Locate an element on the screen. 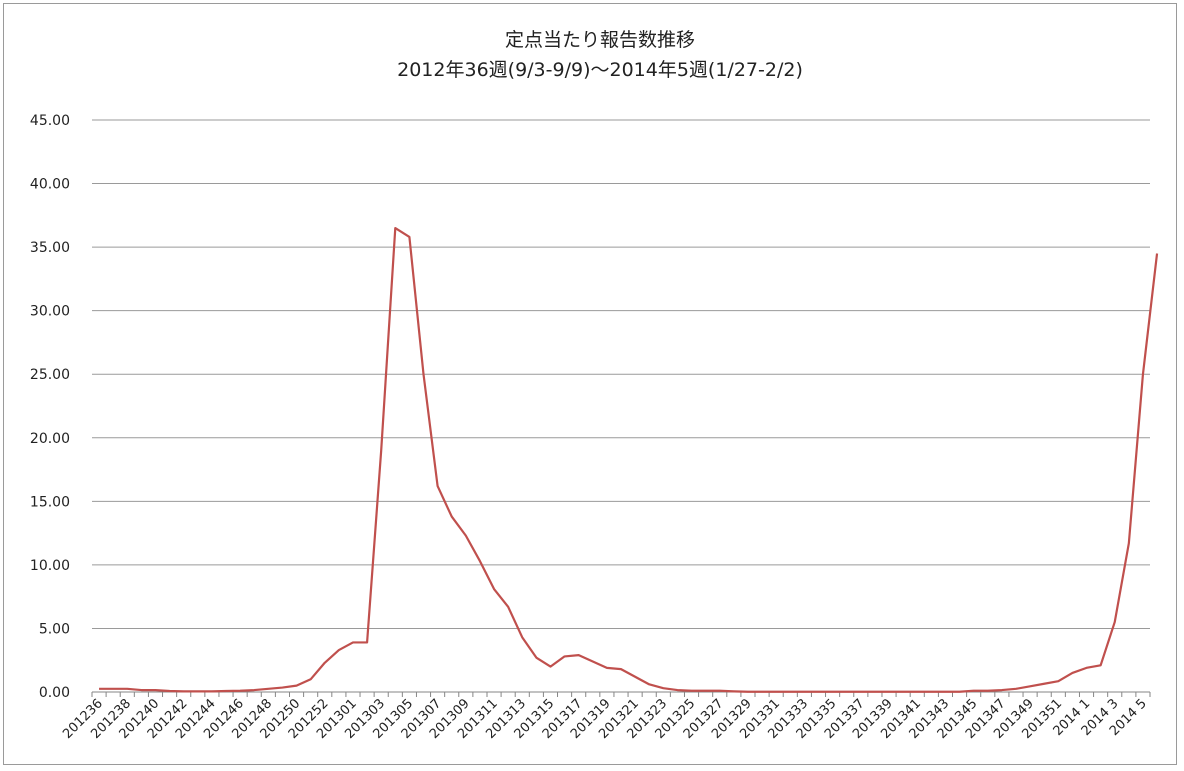 This screenshot has height=771, width=1184. y-tick-label: 35.00 is located at coordinates (50, 248).